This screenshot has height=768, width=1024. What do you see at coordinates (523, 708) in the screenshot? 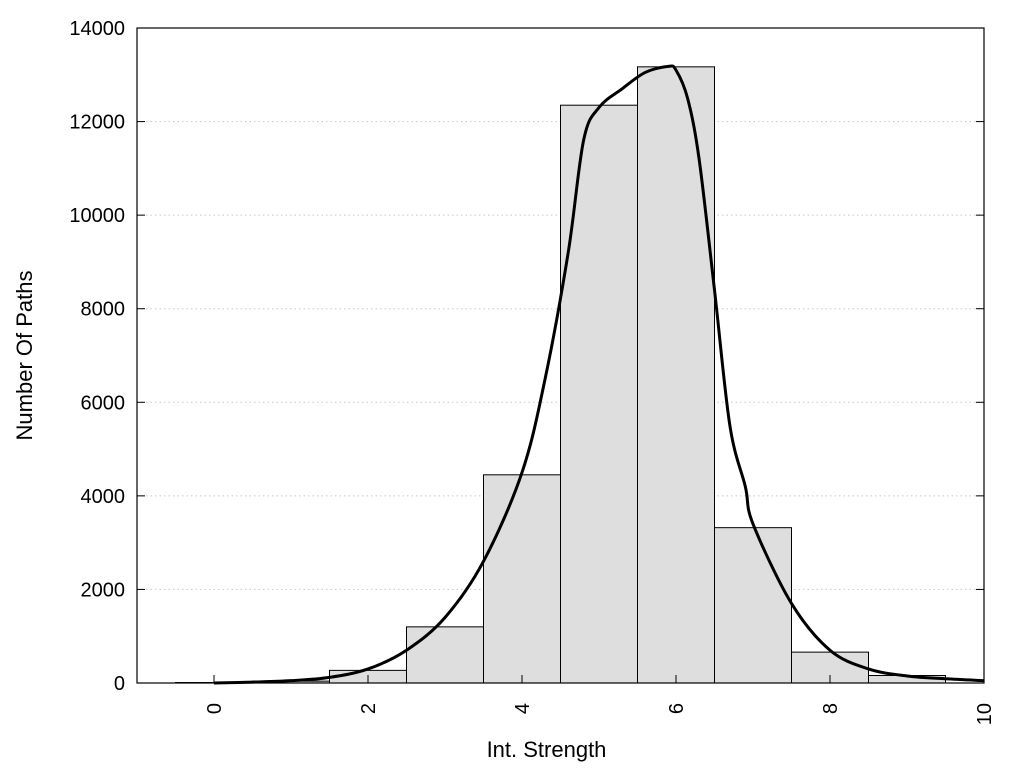
I see `x-tick-label: 4` at bounding box center [523, 708].